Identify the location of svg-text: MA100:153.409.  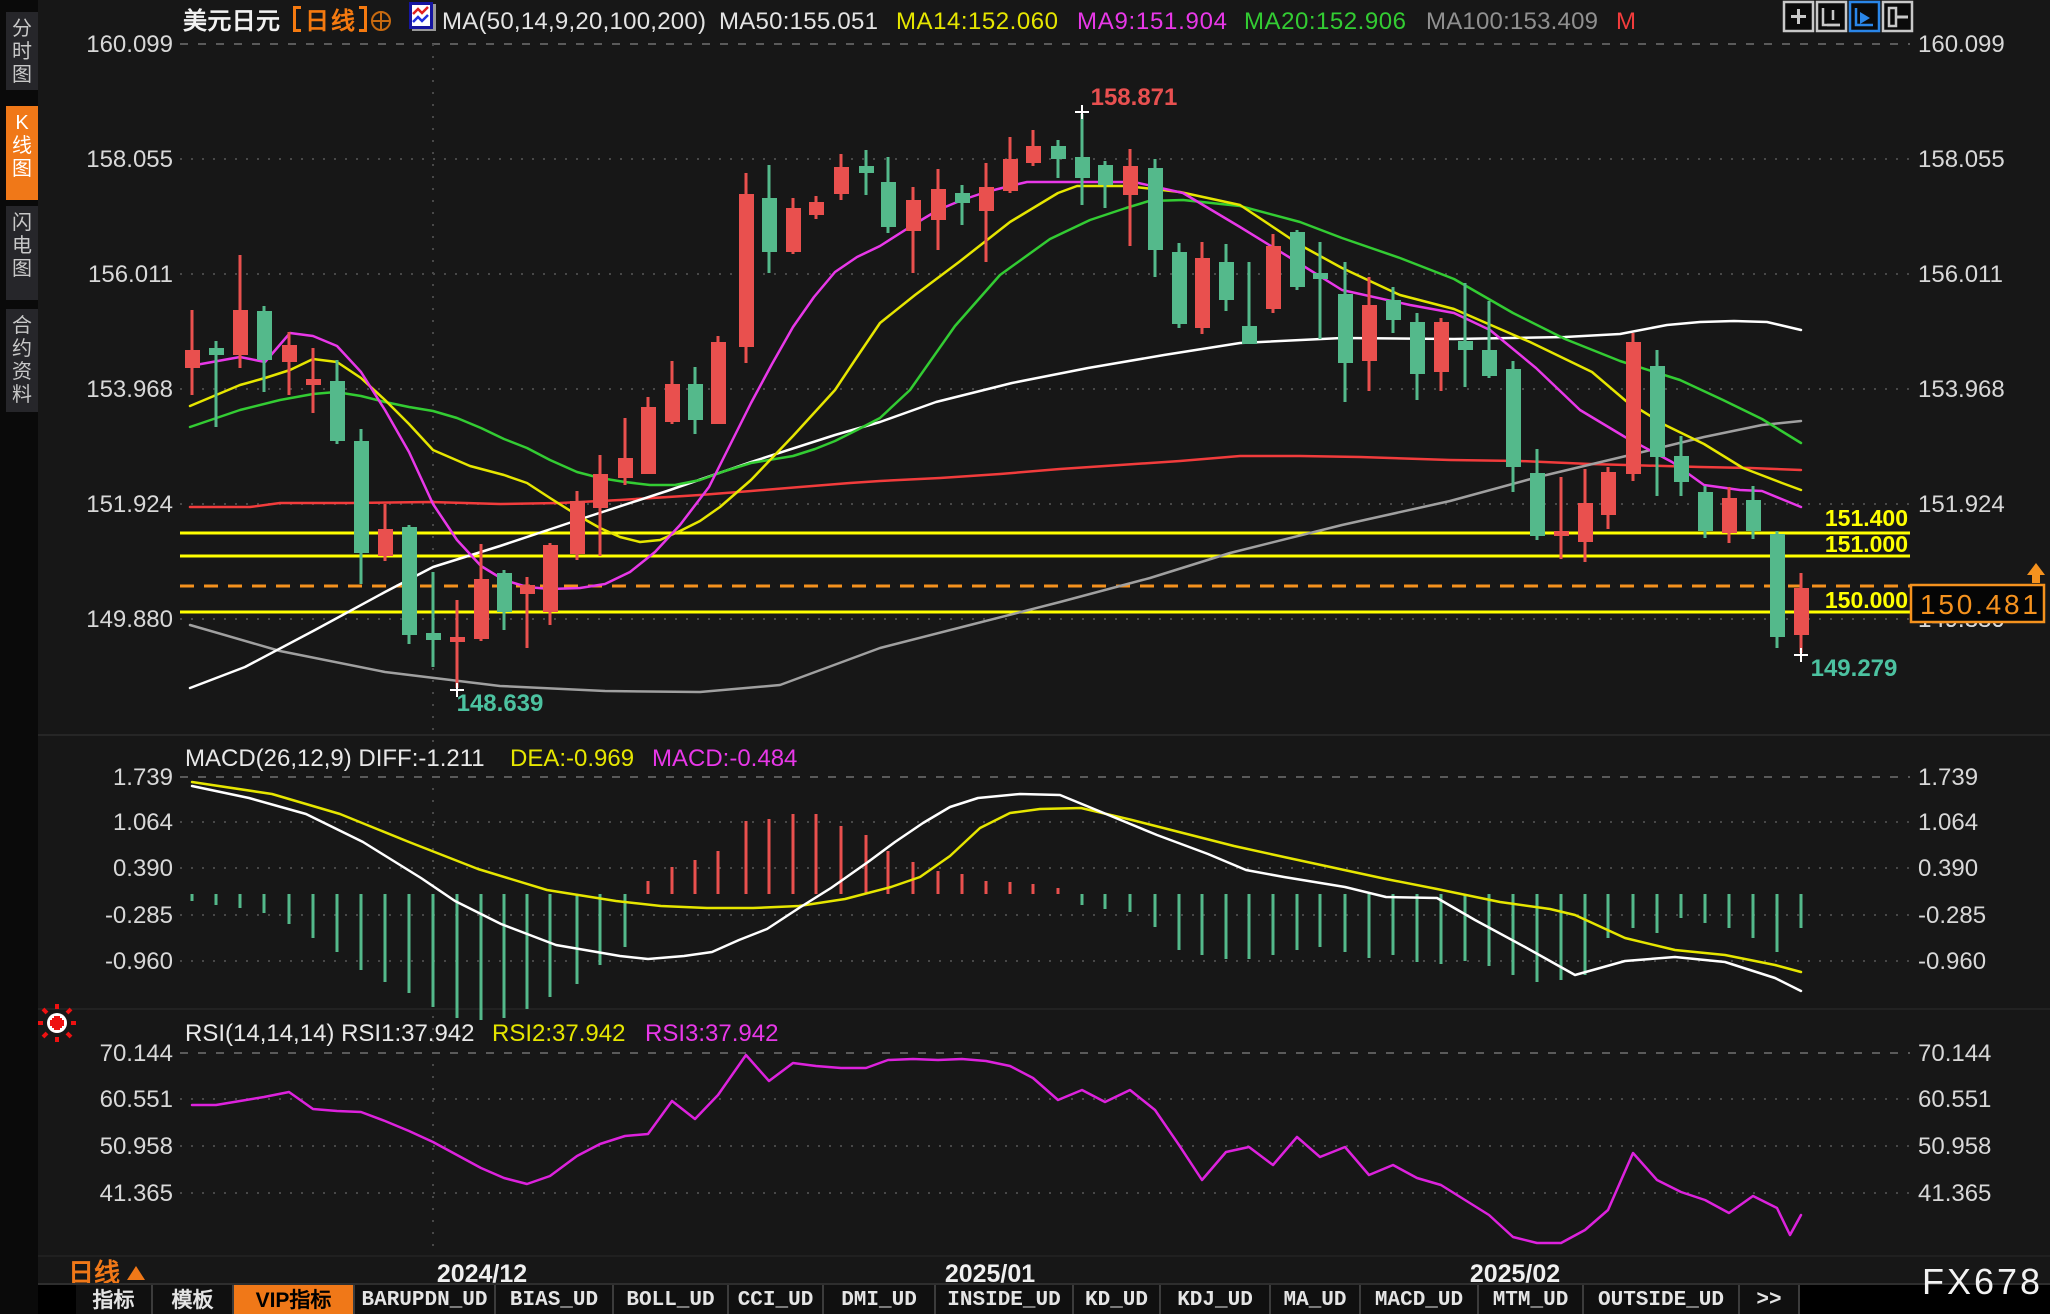
(1512, 21).